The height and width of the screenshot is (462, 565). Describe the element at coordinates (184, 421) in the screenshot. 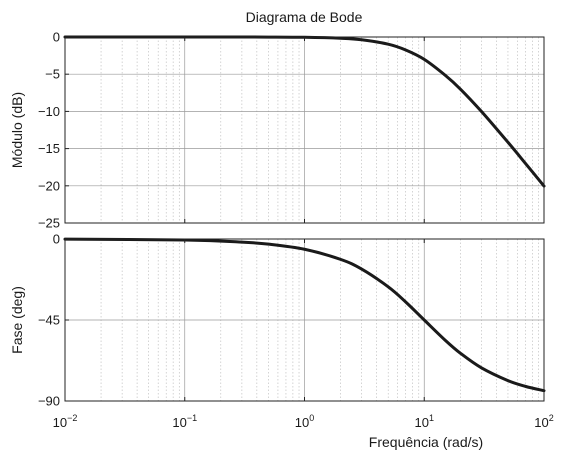

I see `x-tick-label: 10⁻¹` at that location.